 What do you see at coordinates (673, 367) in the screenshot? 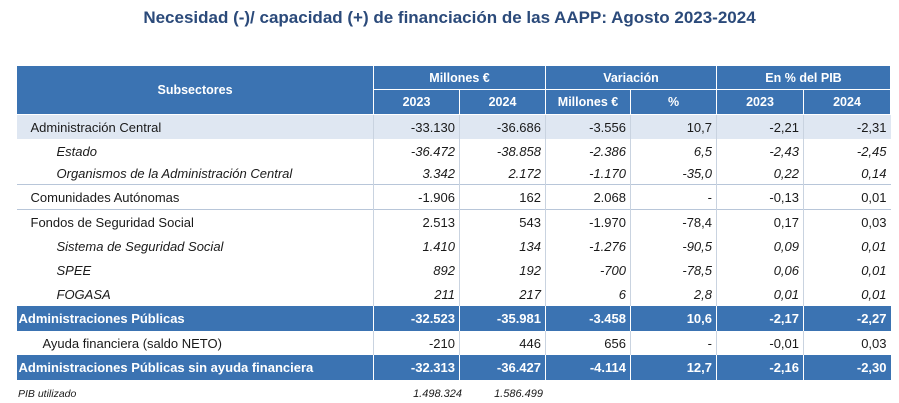
I see `cell-pct: 12,7` at bounding box center [673, 367].